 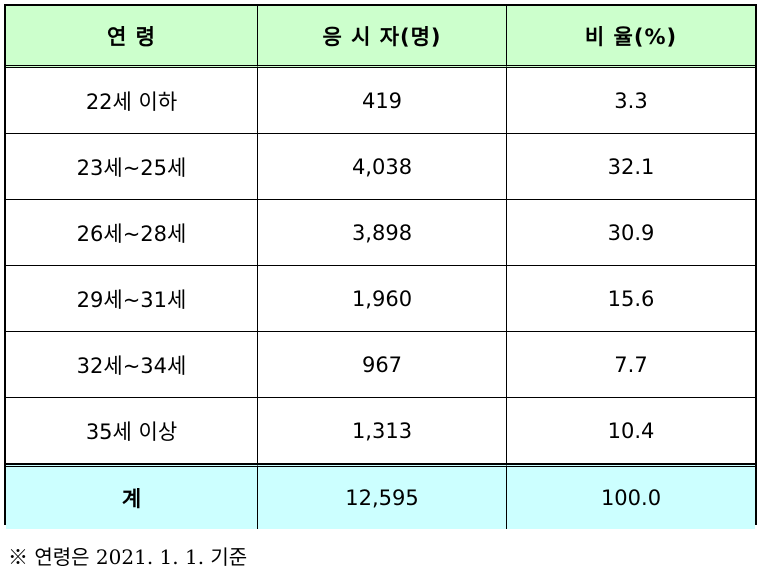 I want to click on age-cell: 29세~31세, so click(x=132, y=299).